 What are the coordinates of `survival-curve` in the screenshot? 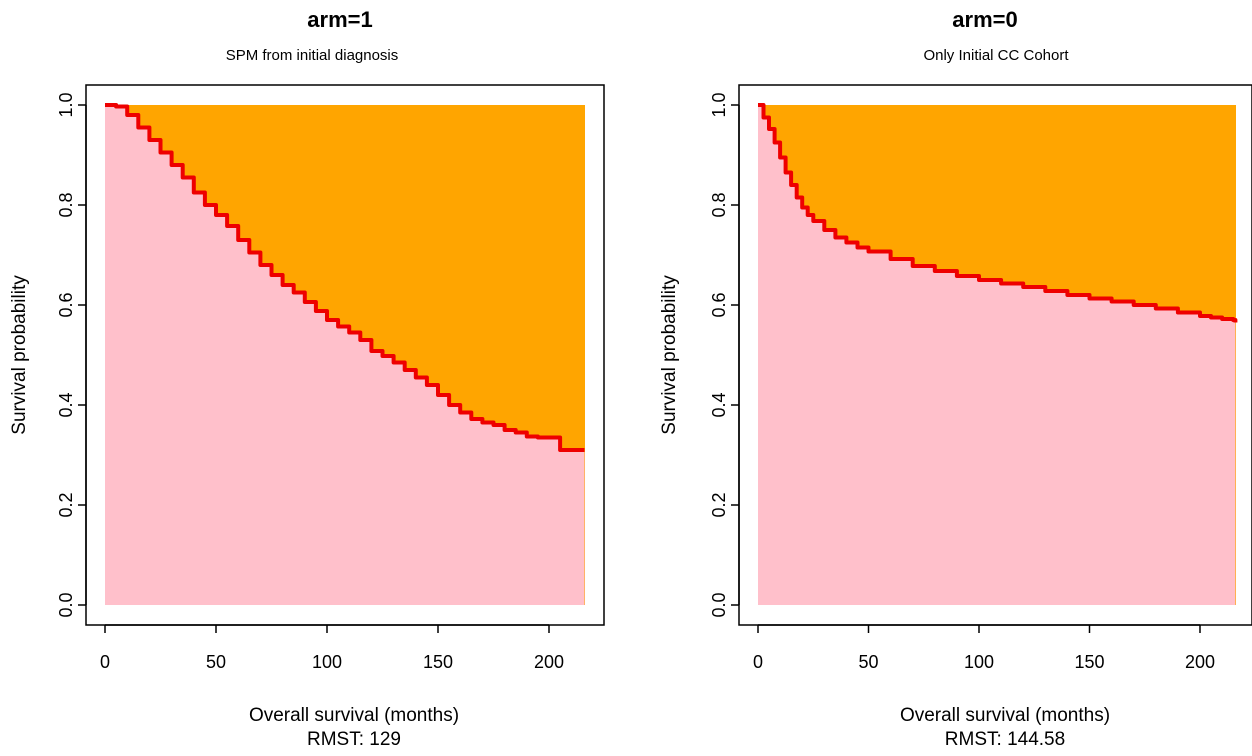 It's located at (998, 213).